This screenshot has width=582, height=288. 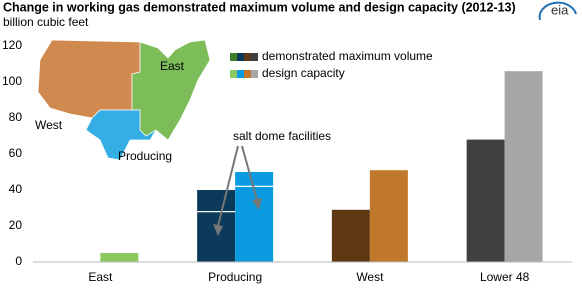 What do you see at coordinates (303, 73) in the screenshot?
I see `legend-label: design capacity` at bounding box center [303, 73].